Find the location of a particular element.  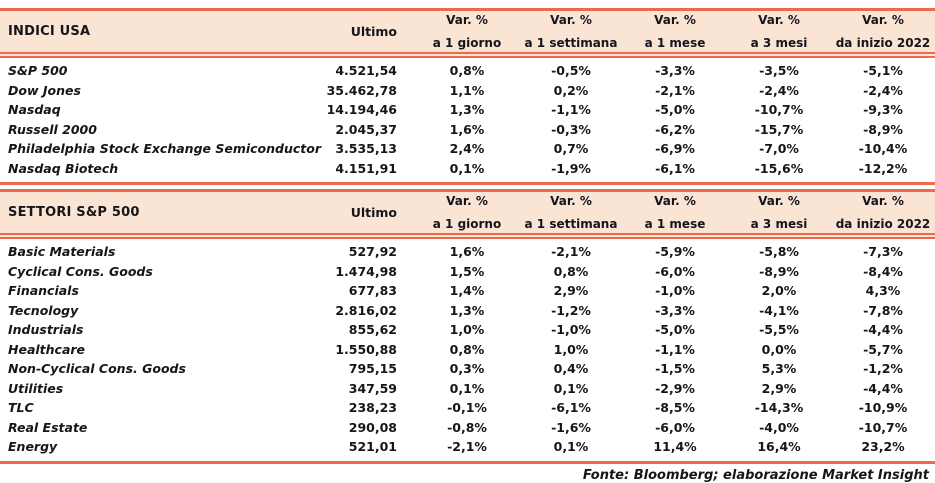

row-label: Industrials is located at coordinates (46, 330).